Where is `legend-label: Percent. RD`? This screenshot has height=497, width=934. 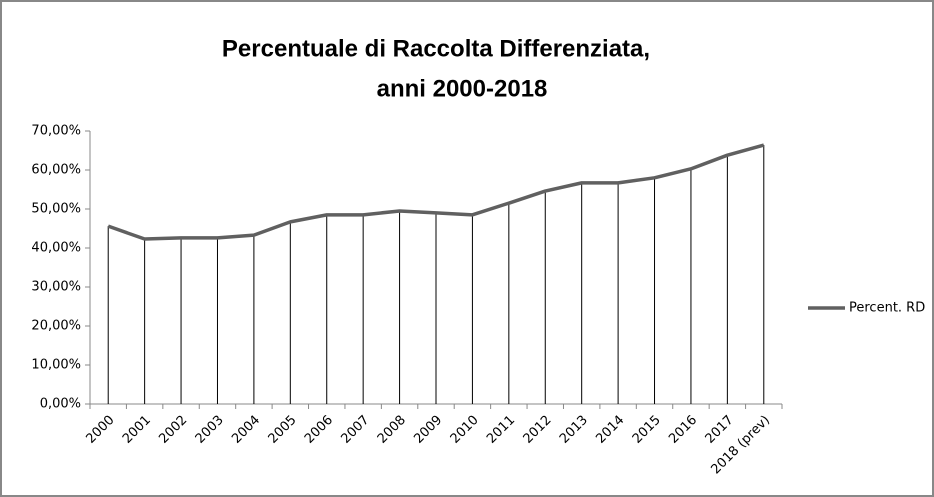
legend-label: Percent. RD is located at coordinates (887, 308).